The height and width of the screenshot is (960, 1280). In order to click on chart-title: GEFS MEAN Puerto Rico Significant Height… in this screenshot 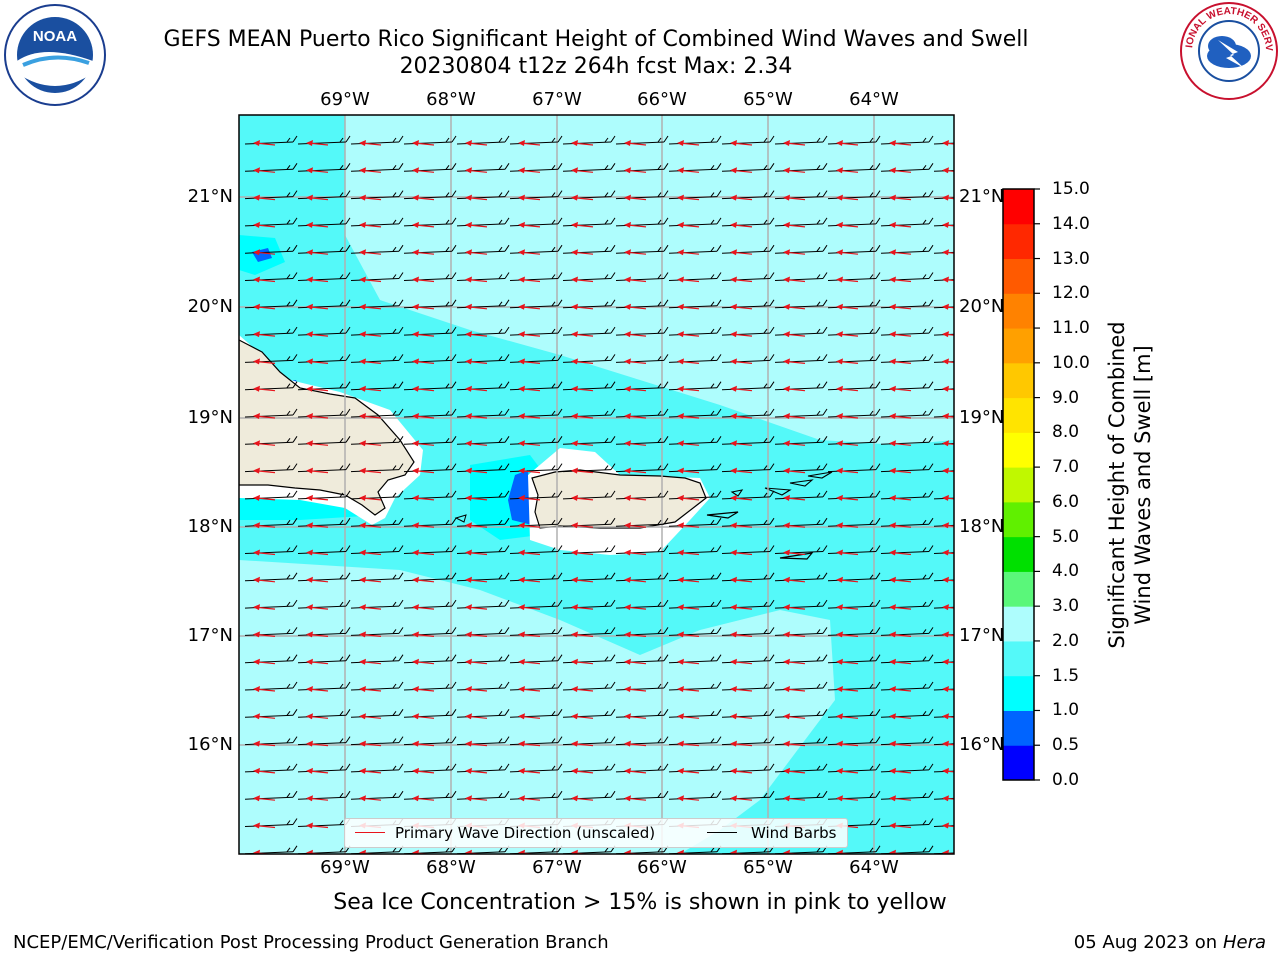, I will do `click(596, 39)`.